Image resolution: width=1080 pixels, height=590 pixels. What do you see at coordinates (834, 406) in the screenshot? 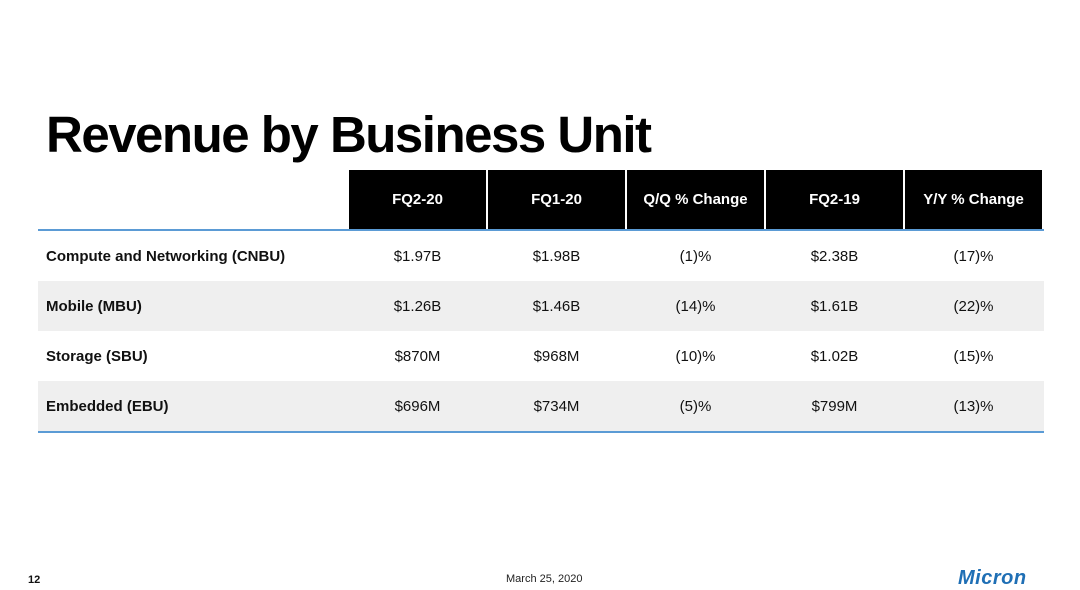
I see `table-cell: $799M` at bounding box center [834, 406].